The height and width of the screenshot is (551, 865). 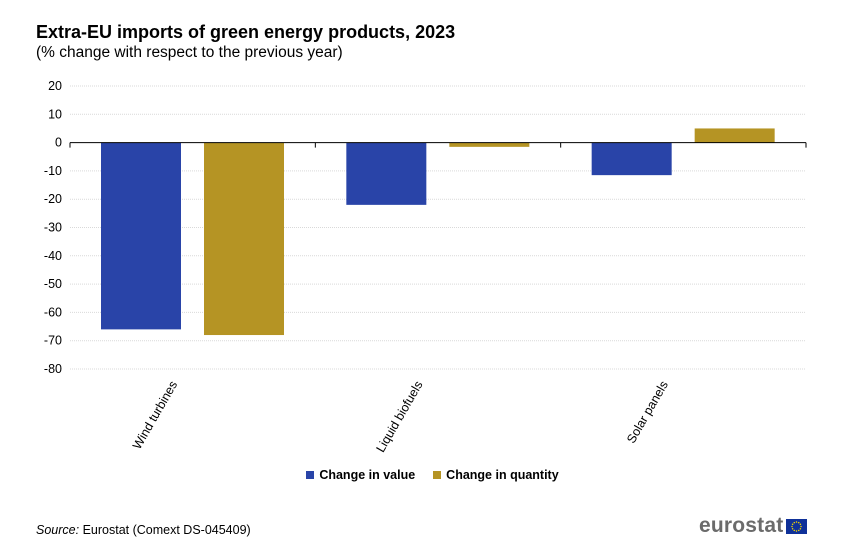 What do you see at coordinates (310, 475) in the screenshot?
I see `legend-swatch-value` at bounding box center [310, 475].